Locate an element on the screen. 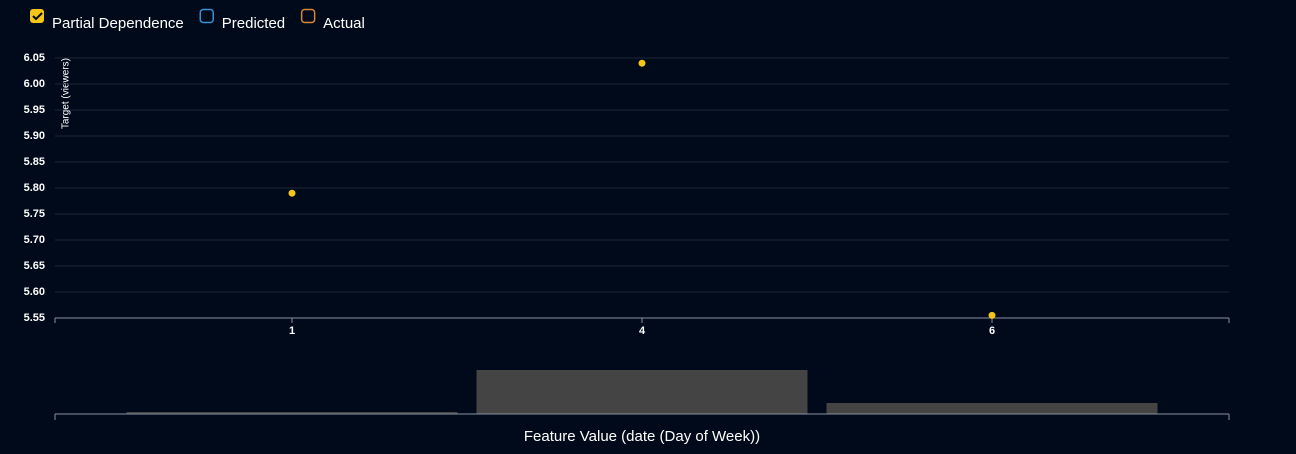 The image size is (1296, 454). legend-label: Partial Dependence is located at coordinates (118, 23).